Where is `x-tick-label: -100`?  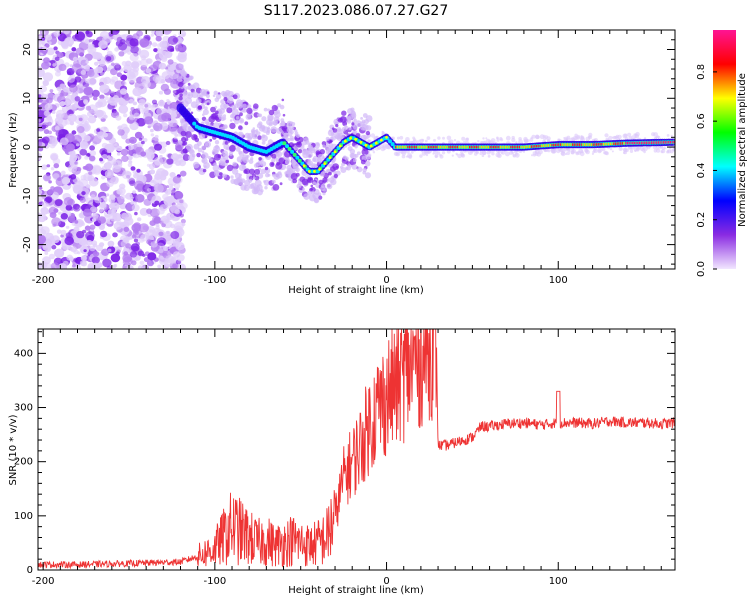
x-tick-label: -100 is located at coordinates (214, 280).